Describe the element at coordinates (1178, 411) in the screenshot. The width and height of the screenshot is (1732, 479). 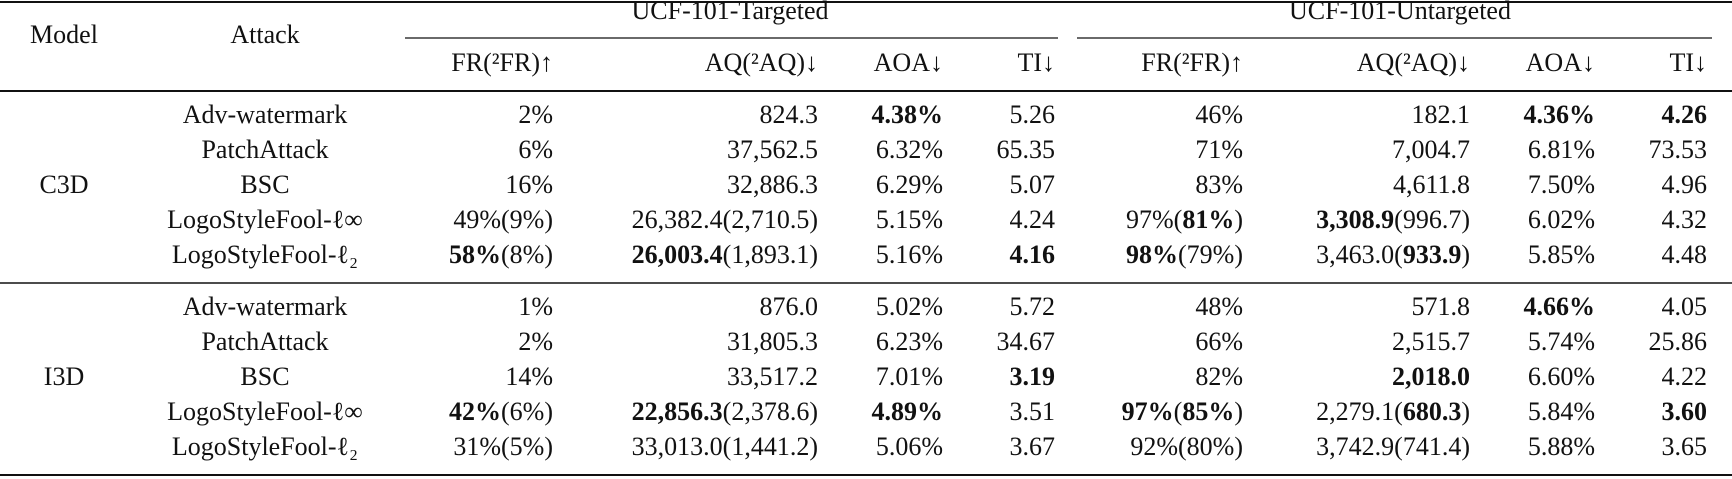
I see `cell-value: (` at that location.